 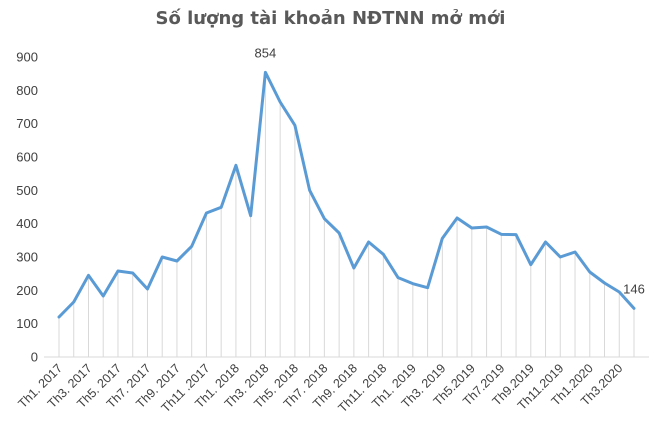 What do you see at coordinates (634, 288) in the screenshot?
I see `data-label: 146` at bounding box center [634, 288].